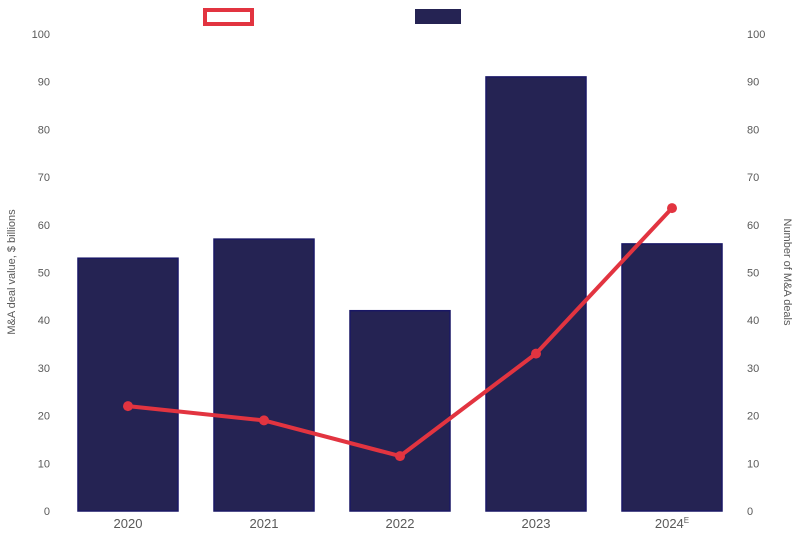  What do you see at coordinates (400, 410) in the screenshot?
I see `bar-2022` at bounding box center [400, 410].